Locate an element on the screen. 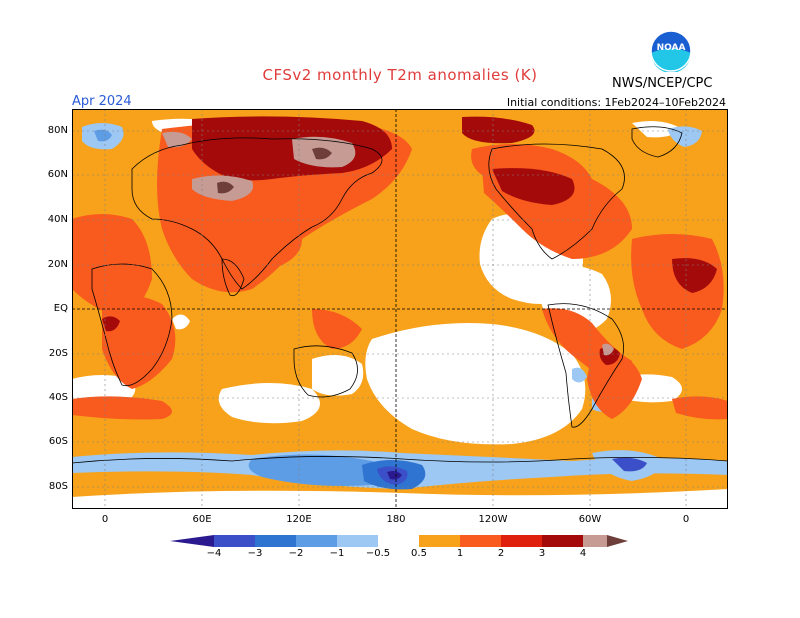 Image resolution: width=800 pixels, height=618 pixels. colorbar-label-1: 1 is located at coordinates (460, 553).